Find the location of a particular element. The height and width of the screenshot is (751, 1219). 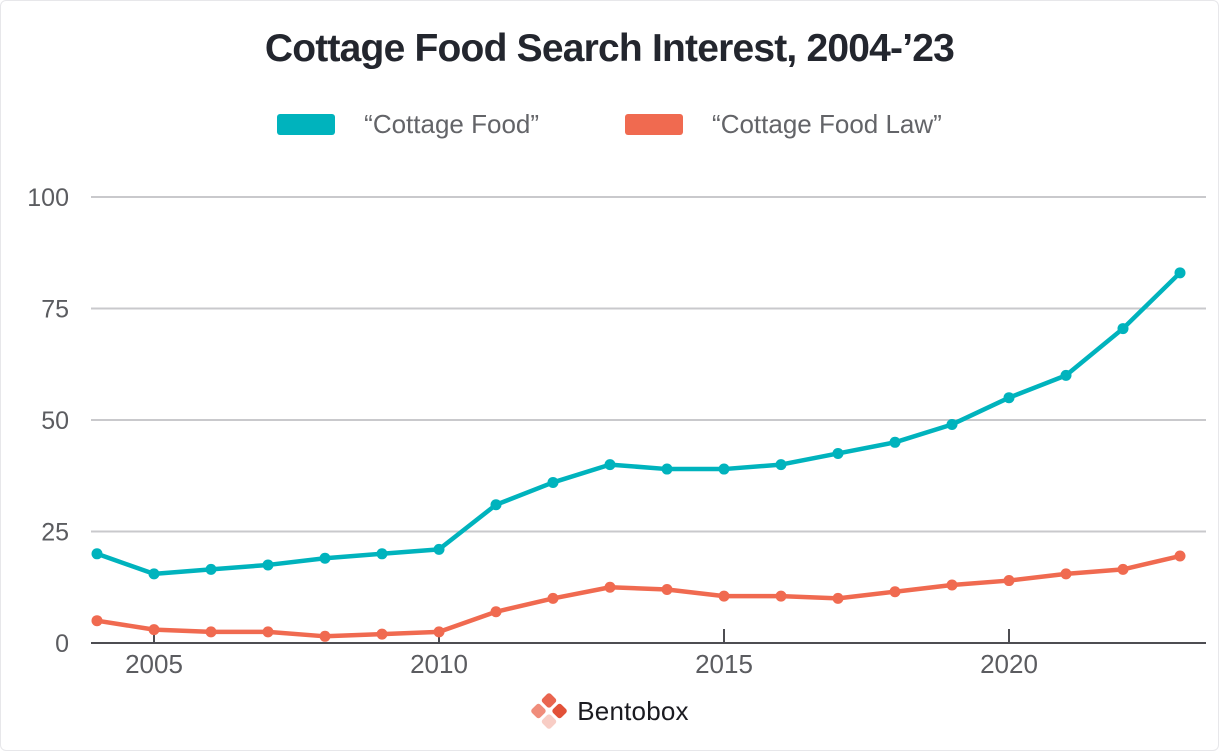

y-axis-label-0: 0 is located at coordinates (62, 644).